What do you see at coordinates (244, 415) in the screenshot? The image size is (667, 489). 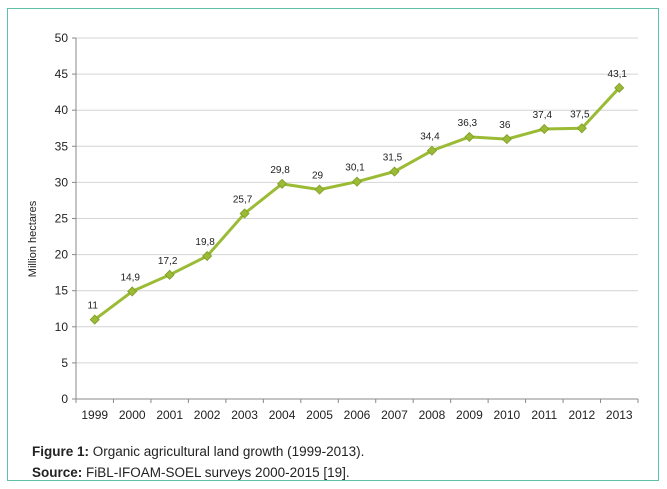 I see `x-tick-label: 2003` at bounding box center [244, 415].